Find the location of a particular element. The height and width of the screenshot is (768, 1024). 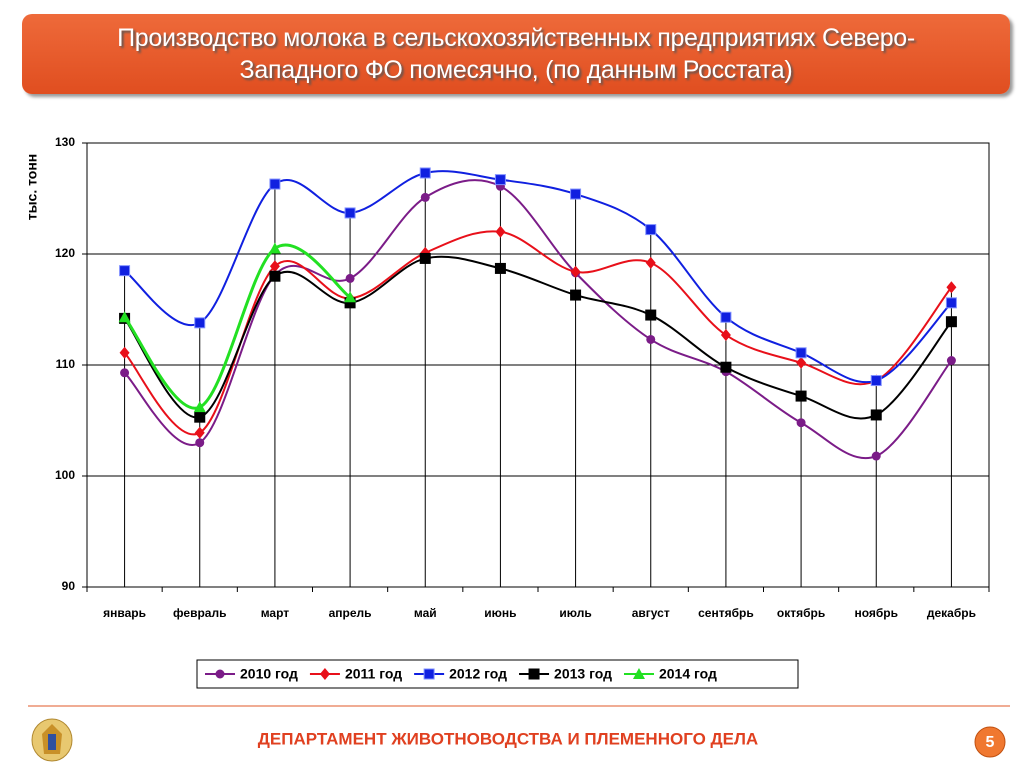

legend-label: 2012 год is located at coordinates (478, 674).